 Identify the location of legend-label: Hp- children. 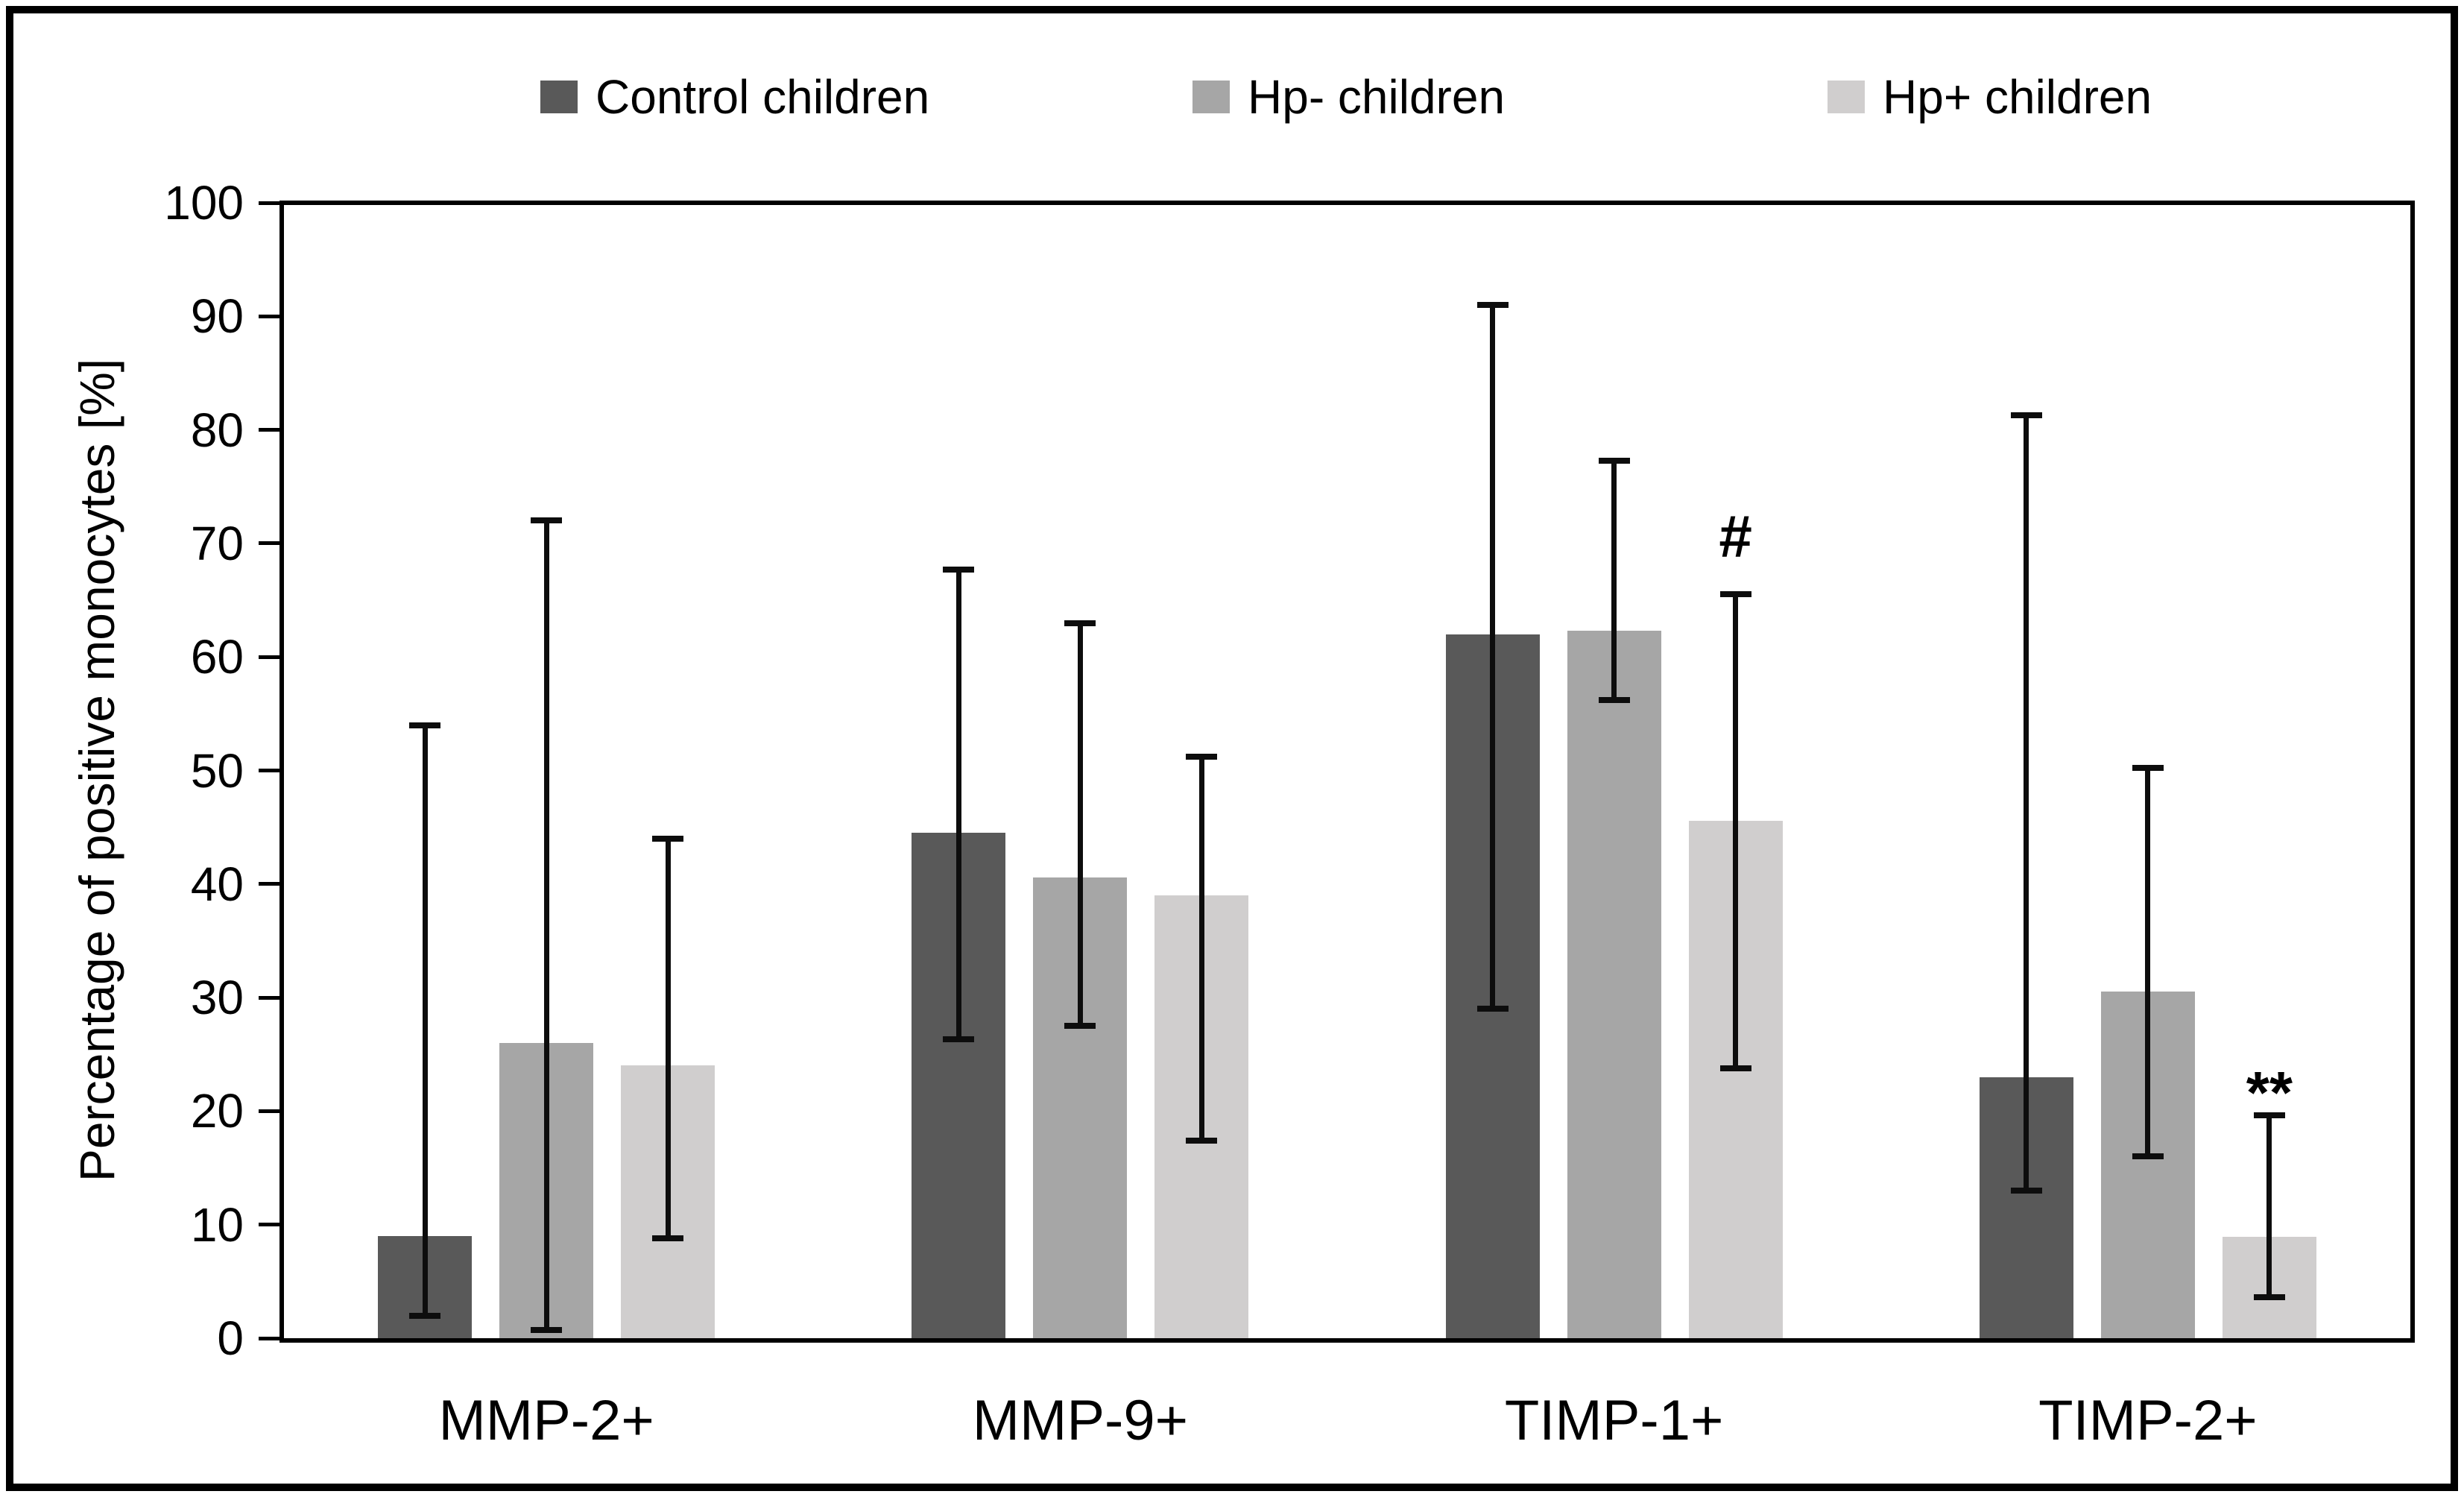
(1377, 97).